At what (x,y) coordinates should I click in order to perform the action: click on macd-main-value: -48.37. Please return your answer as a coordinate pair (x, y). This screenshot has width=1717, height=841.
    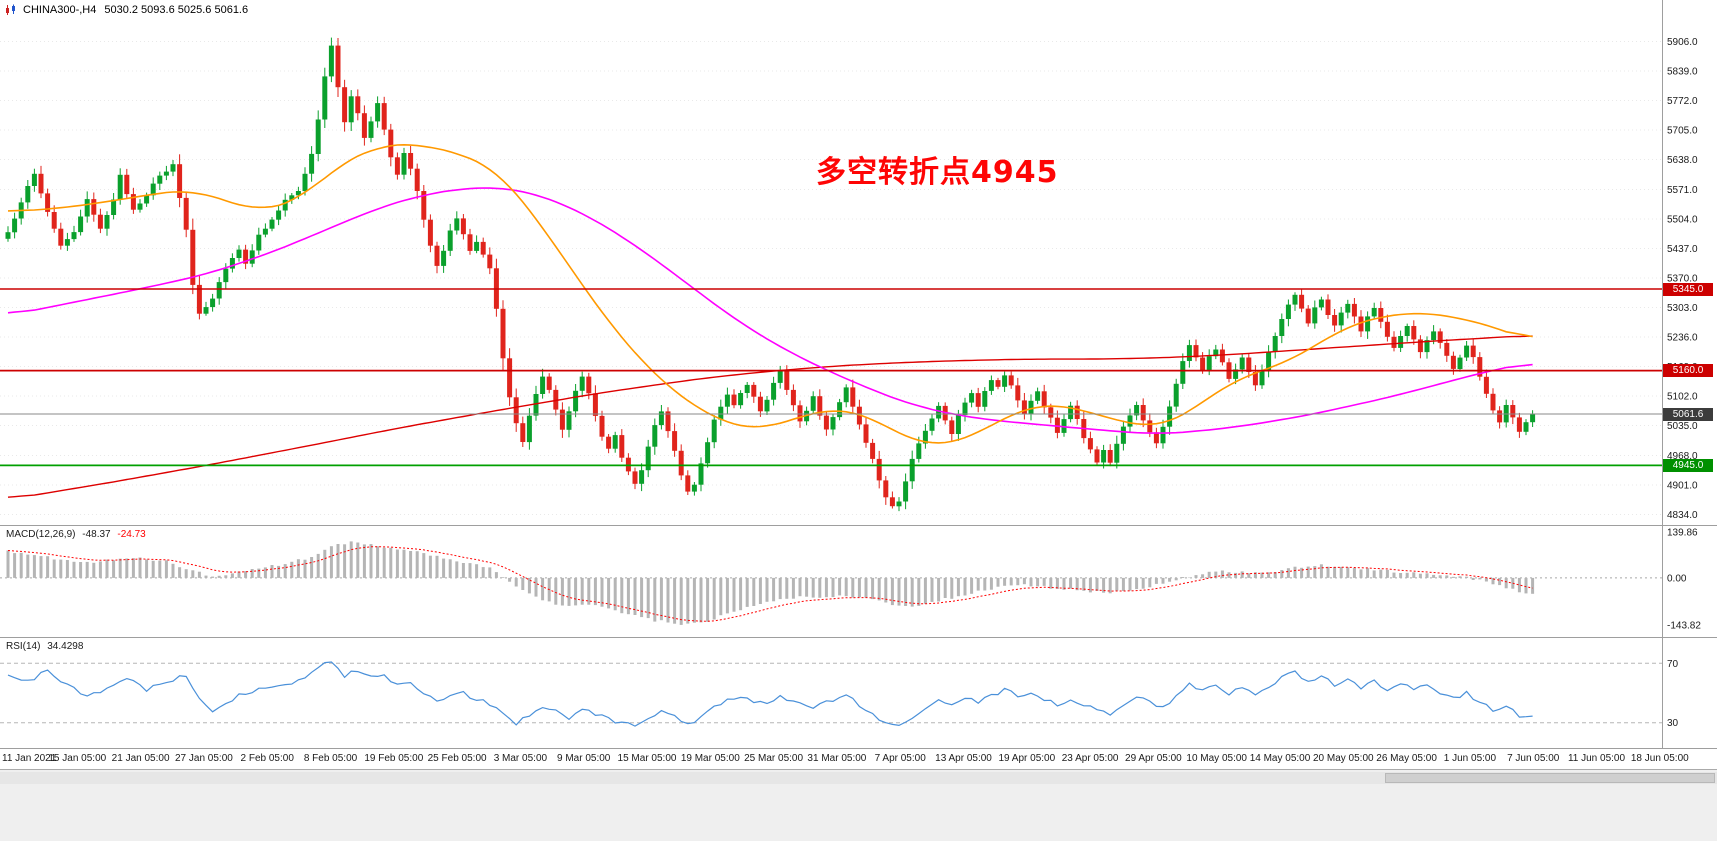
    Looking at the image, I should click on (96, 534).